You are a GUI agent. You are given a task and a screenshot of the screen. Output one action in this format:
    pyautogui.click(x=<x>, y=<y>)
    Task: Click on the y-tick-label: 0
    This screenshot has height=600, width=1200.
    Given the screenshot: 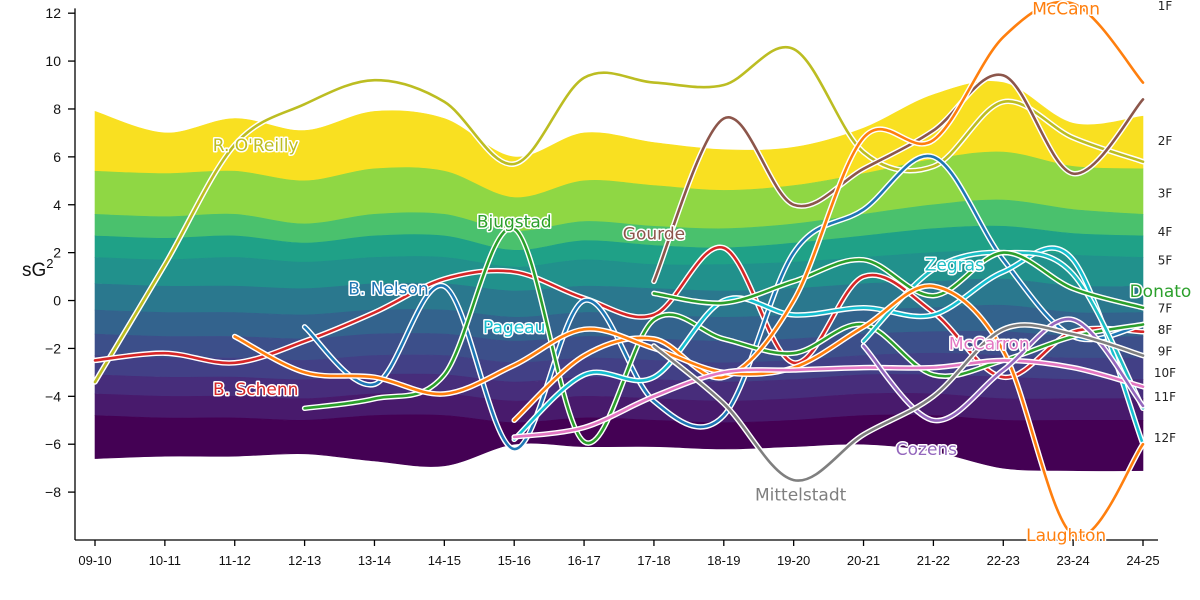 What is the action you would take?
    pyautogui.click(x=57, y=301)
    